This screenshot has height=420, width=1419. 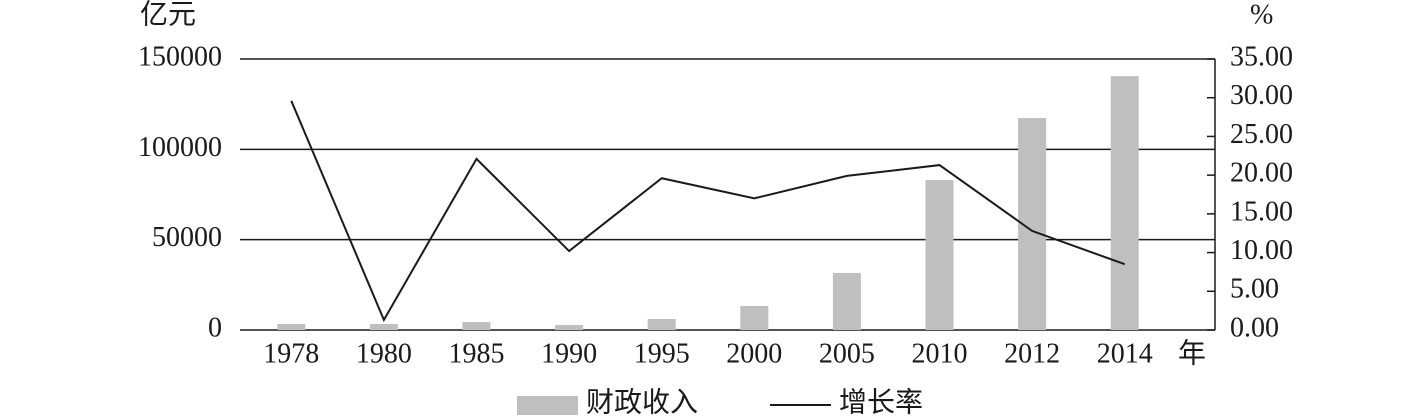 I want to click on x-tick-label: 2012, so click(x=1032, y=353).